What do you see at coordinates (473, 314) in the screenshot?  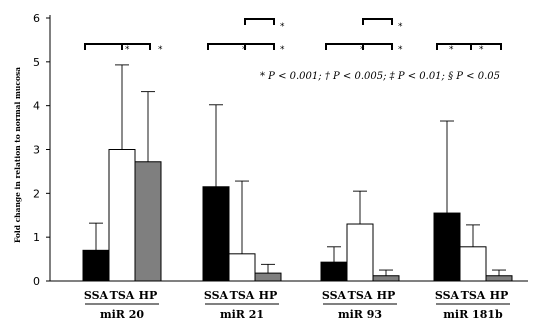 I see `group-label: miR 181b` at bounding box center [473, 314].